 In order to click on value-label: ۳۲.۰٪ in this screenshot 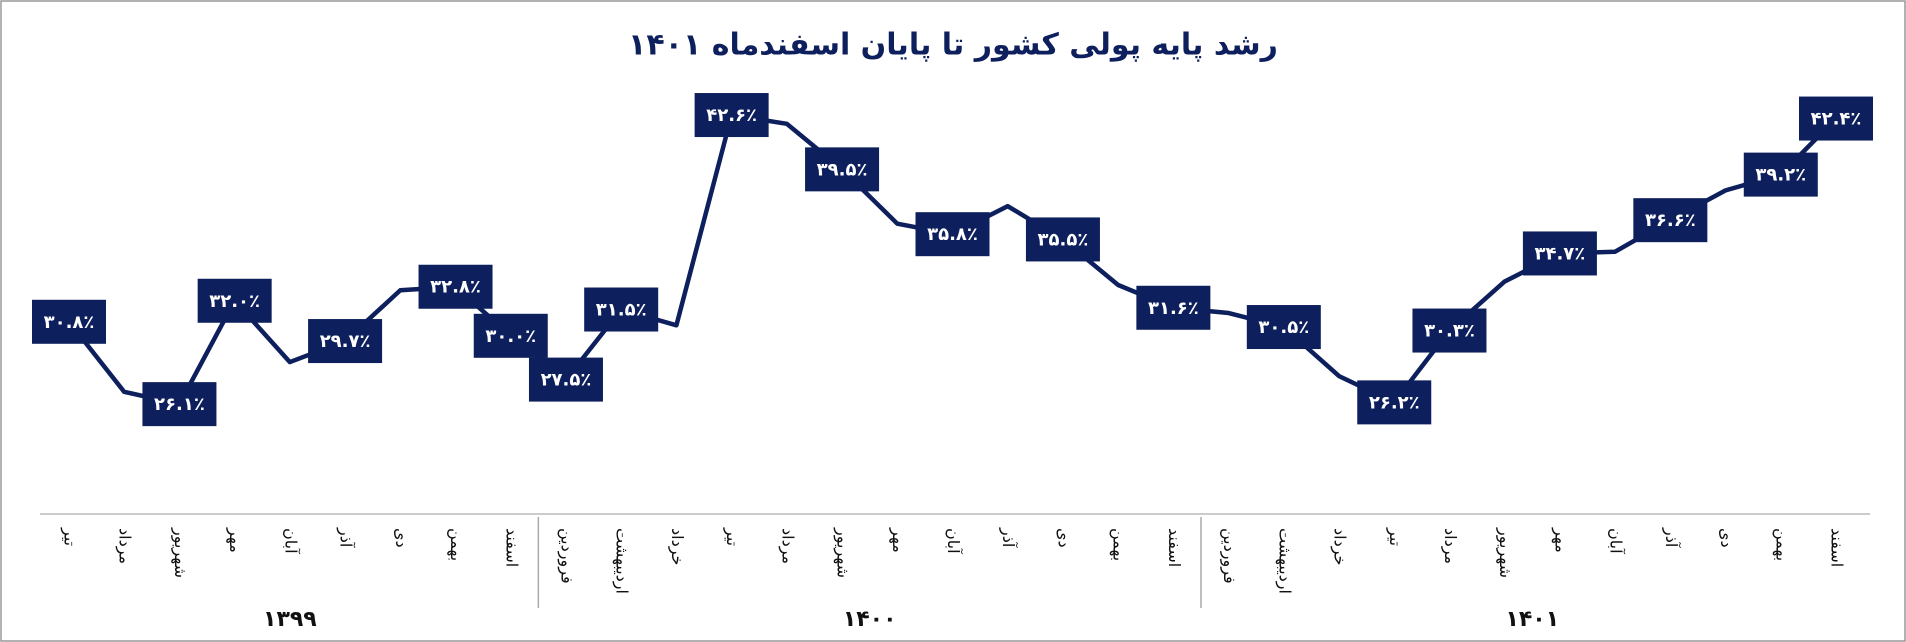, I will do `click(234, 301)`.